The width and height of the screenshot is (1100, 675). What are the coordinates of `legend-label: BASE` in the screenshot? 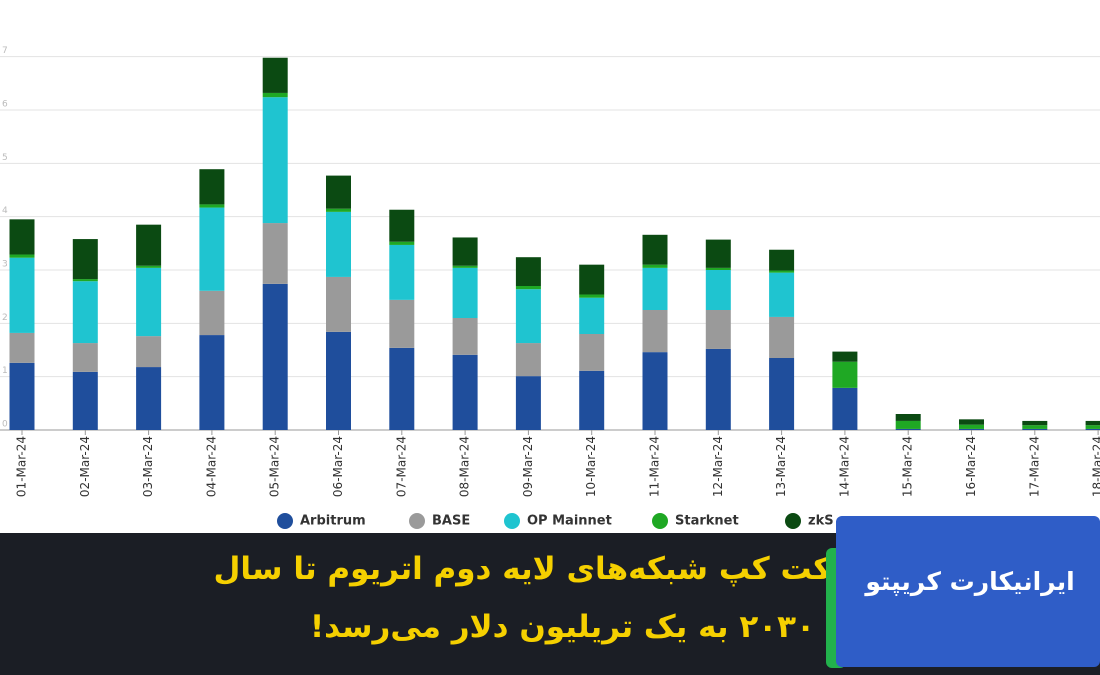 It's located at (451, 521).